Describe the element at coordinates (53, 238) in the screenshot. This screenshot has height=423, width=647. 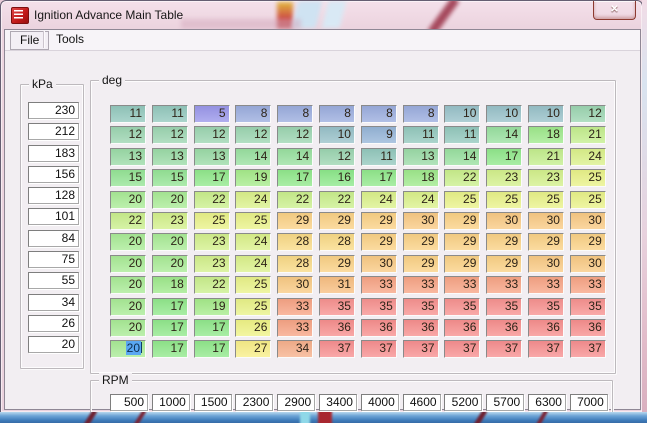
I see `kpa-field: 84` at that location.